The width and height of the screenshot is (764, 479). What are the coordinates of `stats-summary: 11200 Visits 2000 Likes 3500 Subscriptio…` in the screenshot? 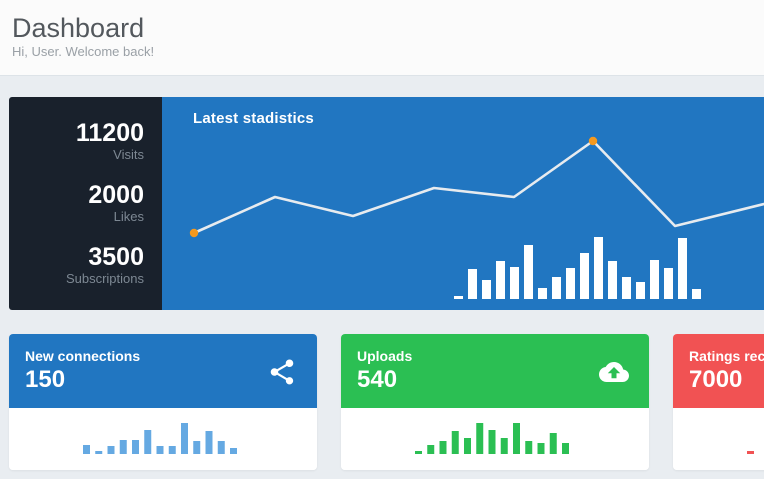 It's located at (85, 203).